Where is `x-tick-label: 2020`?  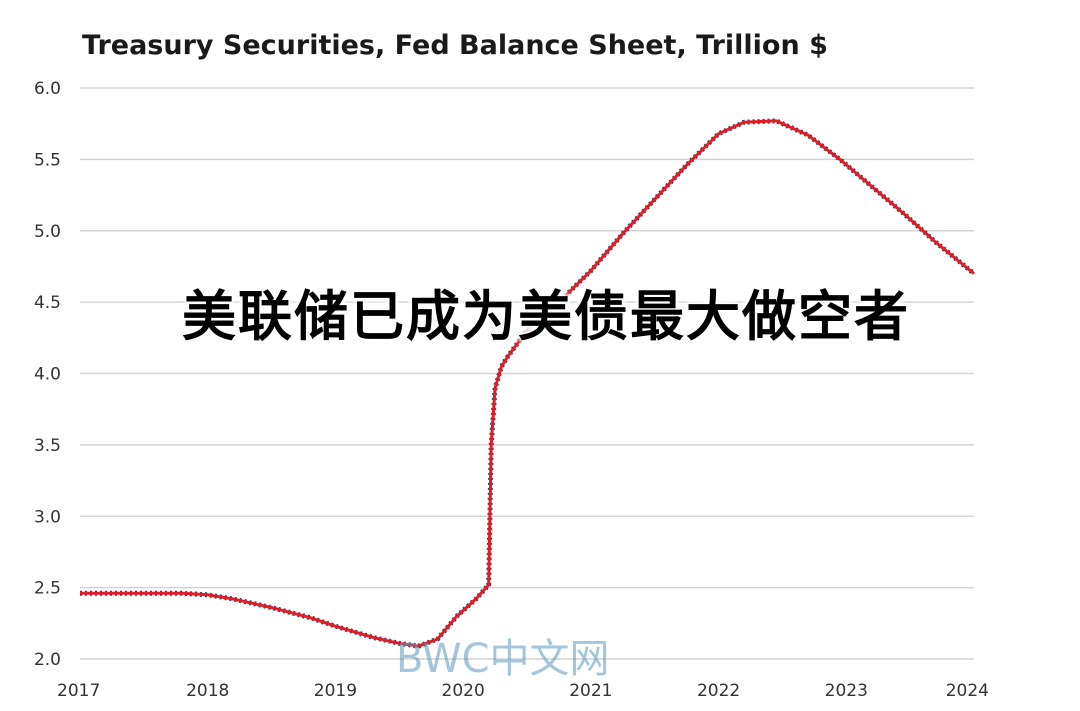 x-tick-label: 2020 is located at coordinates (463, 691).